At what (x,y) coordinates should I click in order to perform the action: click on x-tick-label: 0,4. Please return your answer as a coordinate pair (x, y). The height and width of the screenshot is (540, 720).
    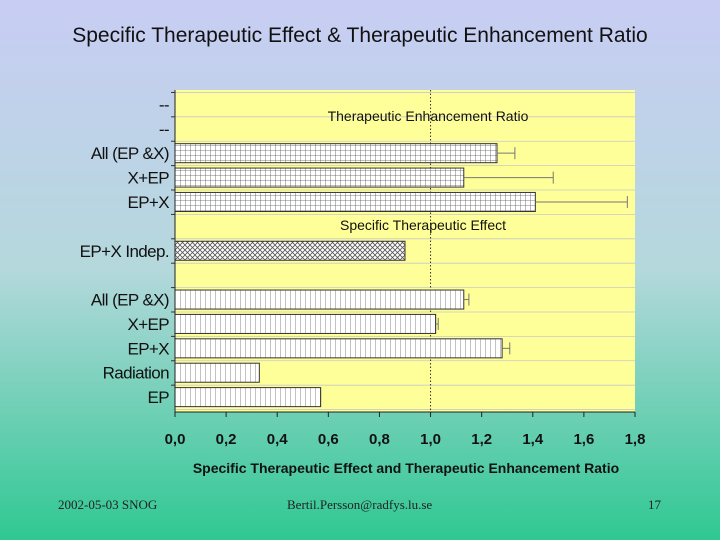
    Looking at the image, I should click on (278, 439).